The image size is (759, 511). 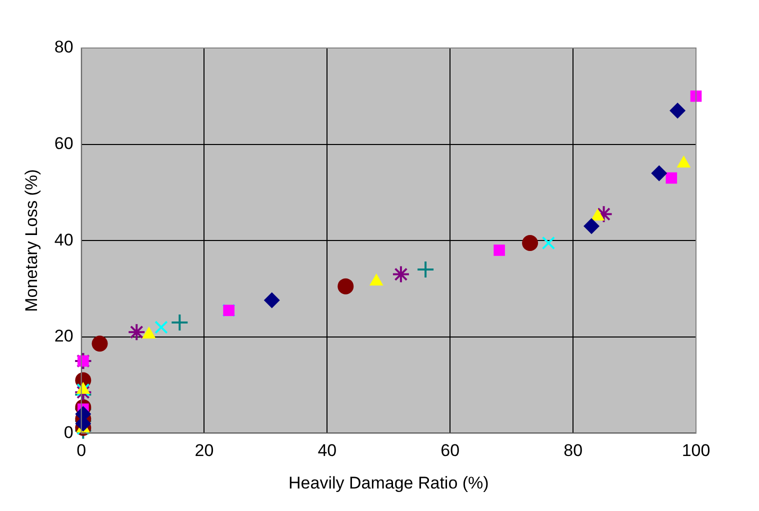 What do you see at coordinates (450, 450) in the screenshot?
I see `x-tick-label: 60` at bounding box center [450, 450].